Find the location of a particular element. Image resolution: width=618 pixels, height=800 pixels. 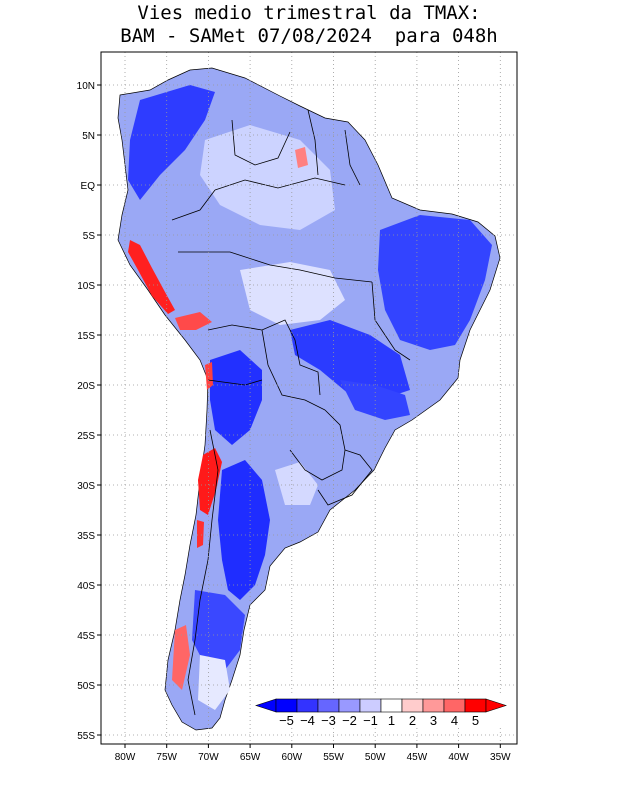

colorbar-label: 2 is located at coordinates (412, 720).